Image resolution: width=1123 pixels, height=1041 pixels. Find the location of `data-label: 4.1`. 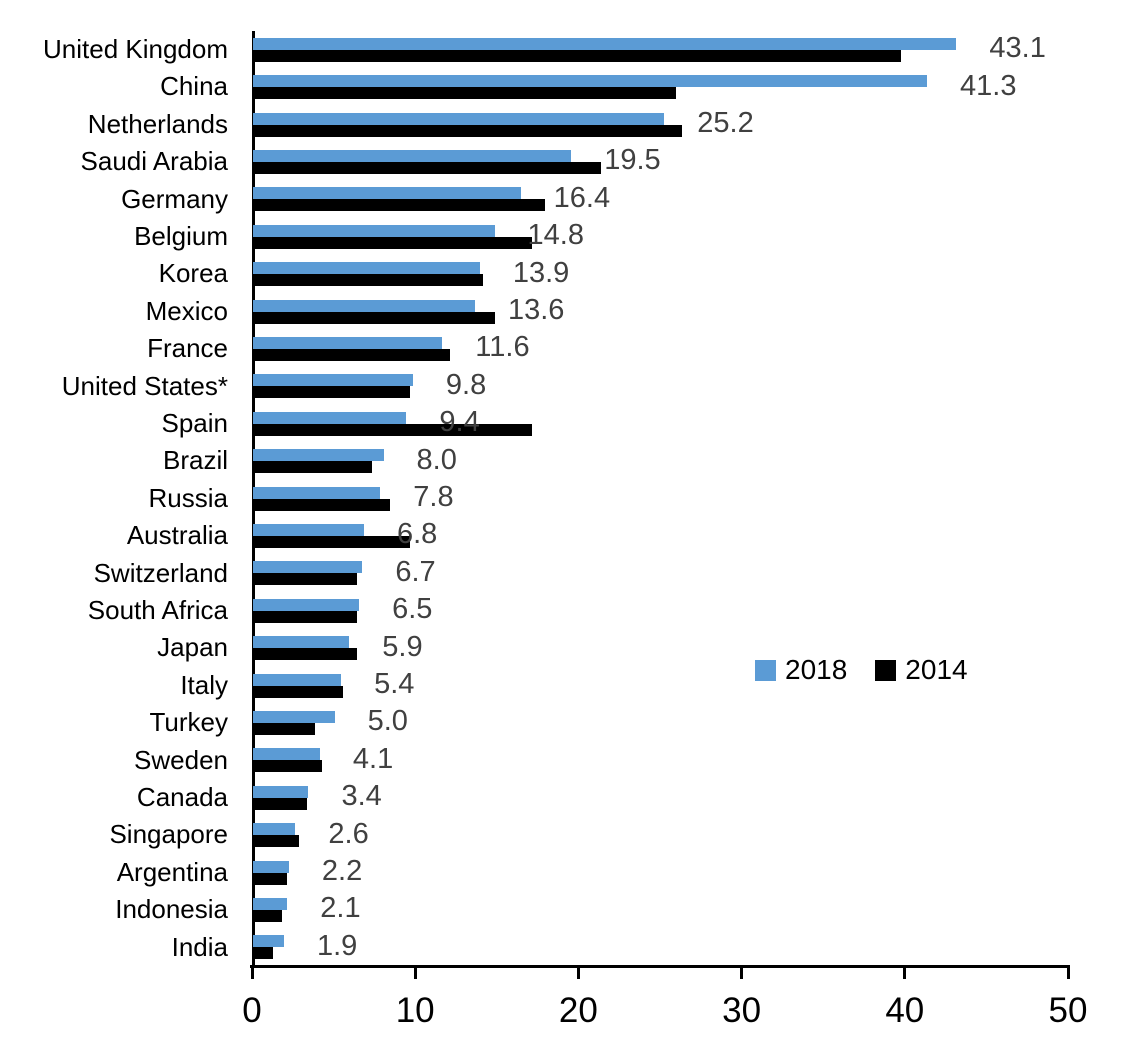

data-label: 4.1 is located at coordinates (373, 758).